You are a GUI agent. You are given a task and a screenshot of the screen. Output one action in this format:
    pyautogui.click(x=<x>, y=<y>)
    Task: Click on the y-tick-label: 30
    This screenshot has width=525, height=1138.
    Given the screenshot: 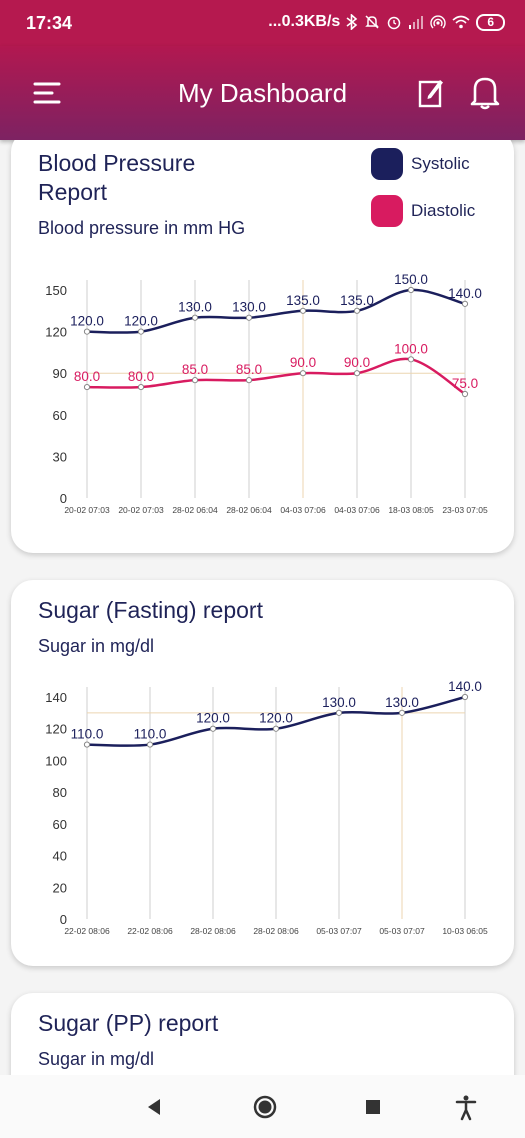 What is the action you would take?
    pyautogui.click(x=60, y=456)
    